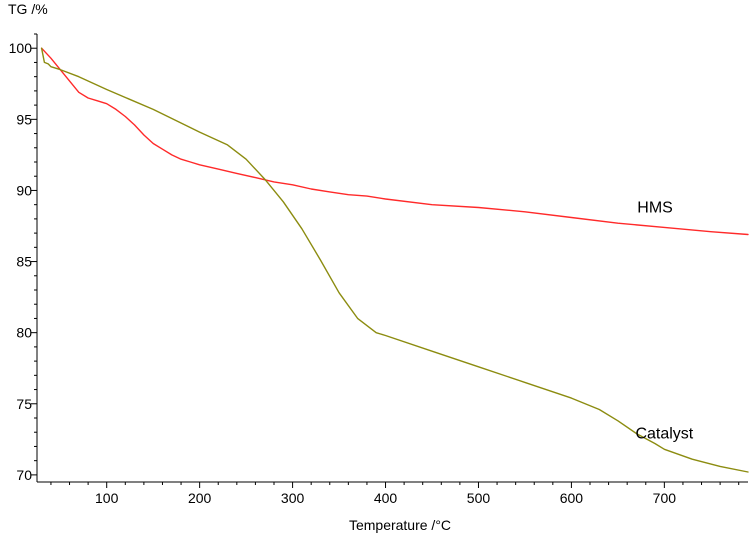 The image size is (749, 535). Describe the element at coordinates (24, 119) in the screenshot. I see `y-tick-label: 95` at that location.